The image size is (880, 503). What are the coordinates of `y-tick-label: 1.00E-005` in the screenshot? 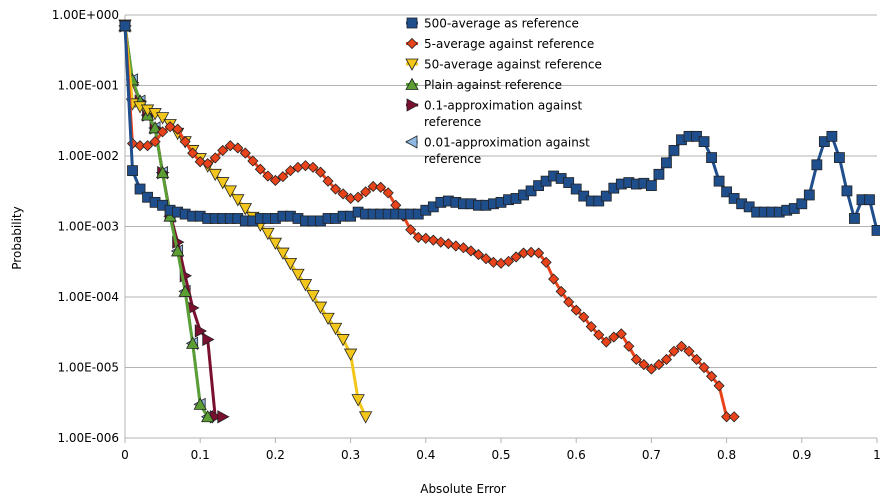 It's located at (88, 368).